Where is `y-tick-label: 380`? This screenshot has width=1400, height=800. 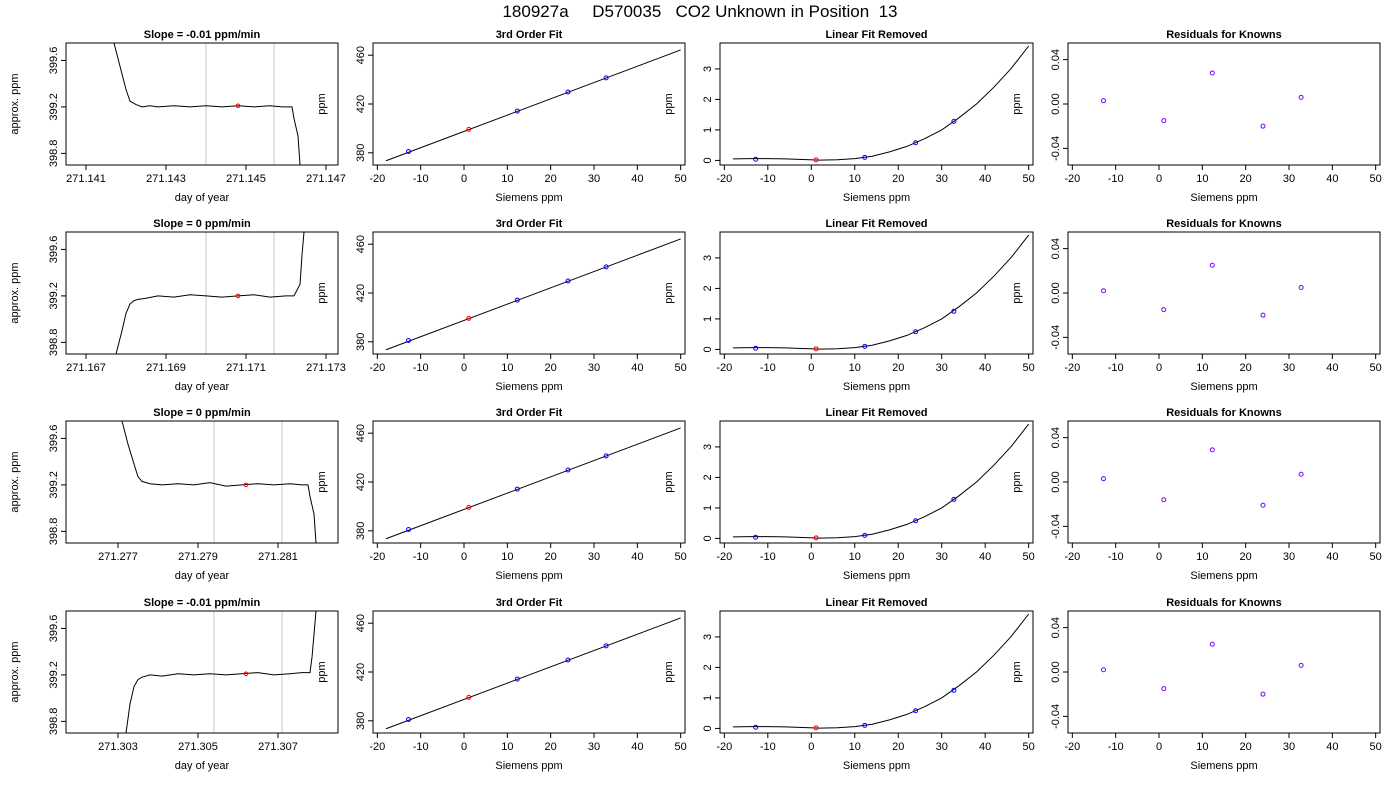
y-tick-label: 380 is located at coordinates (361, 153).